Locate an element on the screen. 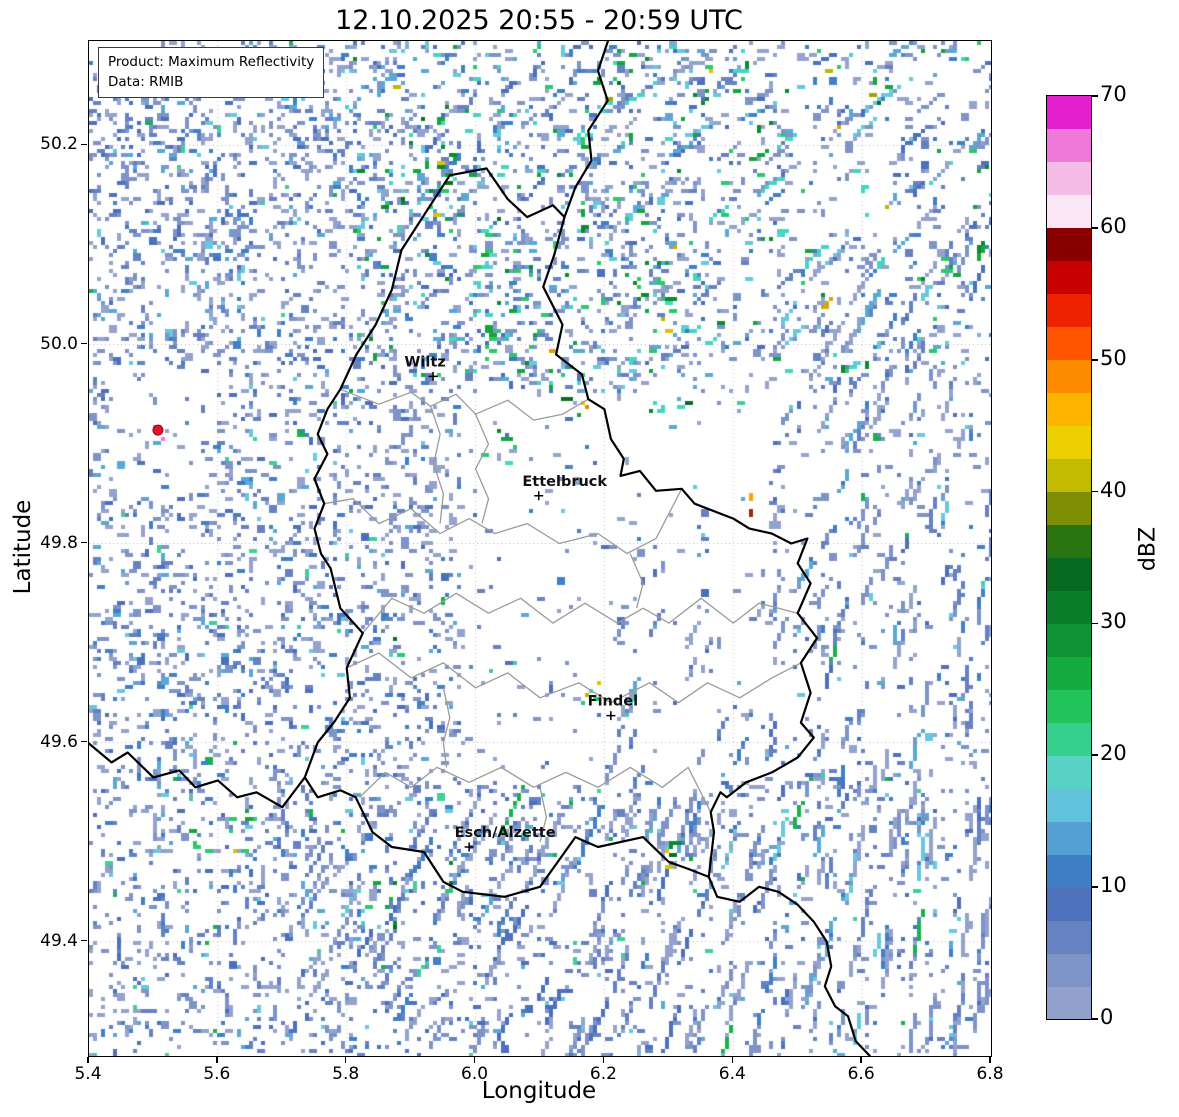 The height and width of the screenshot is (1117, 1179). colorbar-tick-label: 0 is located at coordinates (1107, 1017).